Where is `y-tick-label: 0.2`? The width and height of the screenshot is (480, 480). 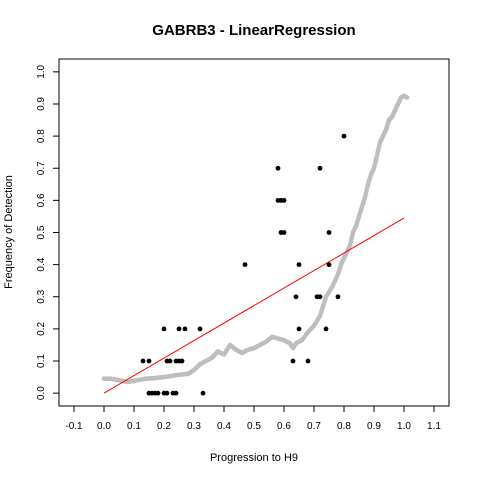 y-tick-label: 0.2 is located at coordinates (41, 329).